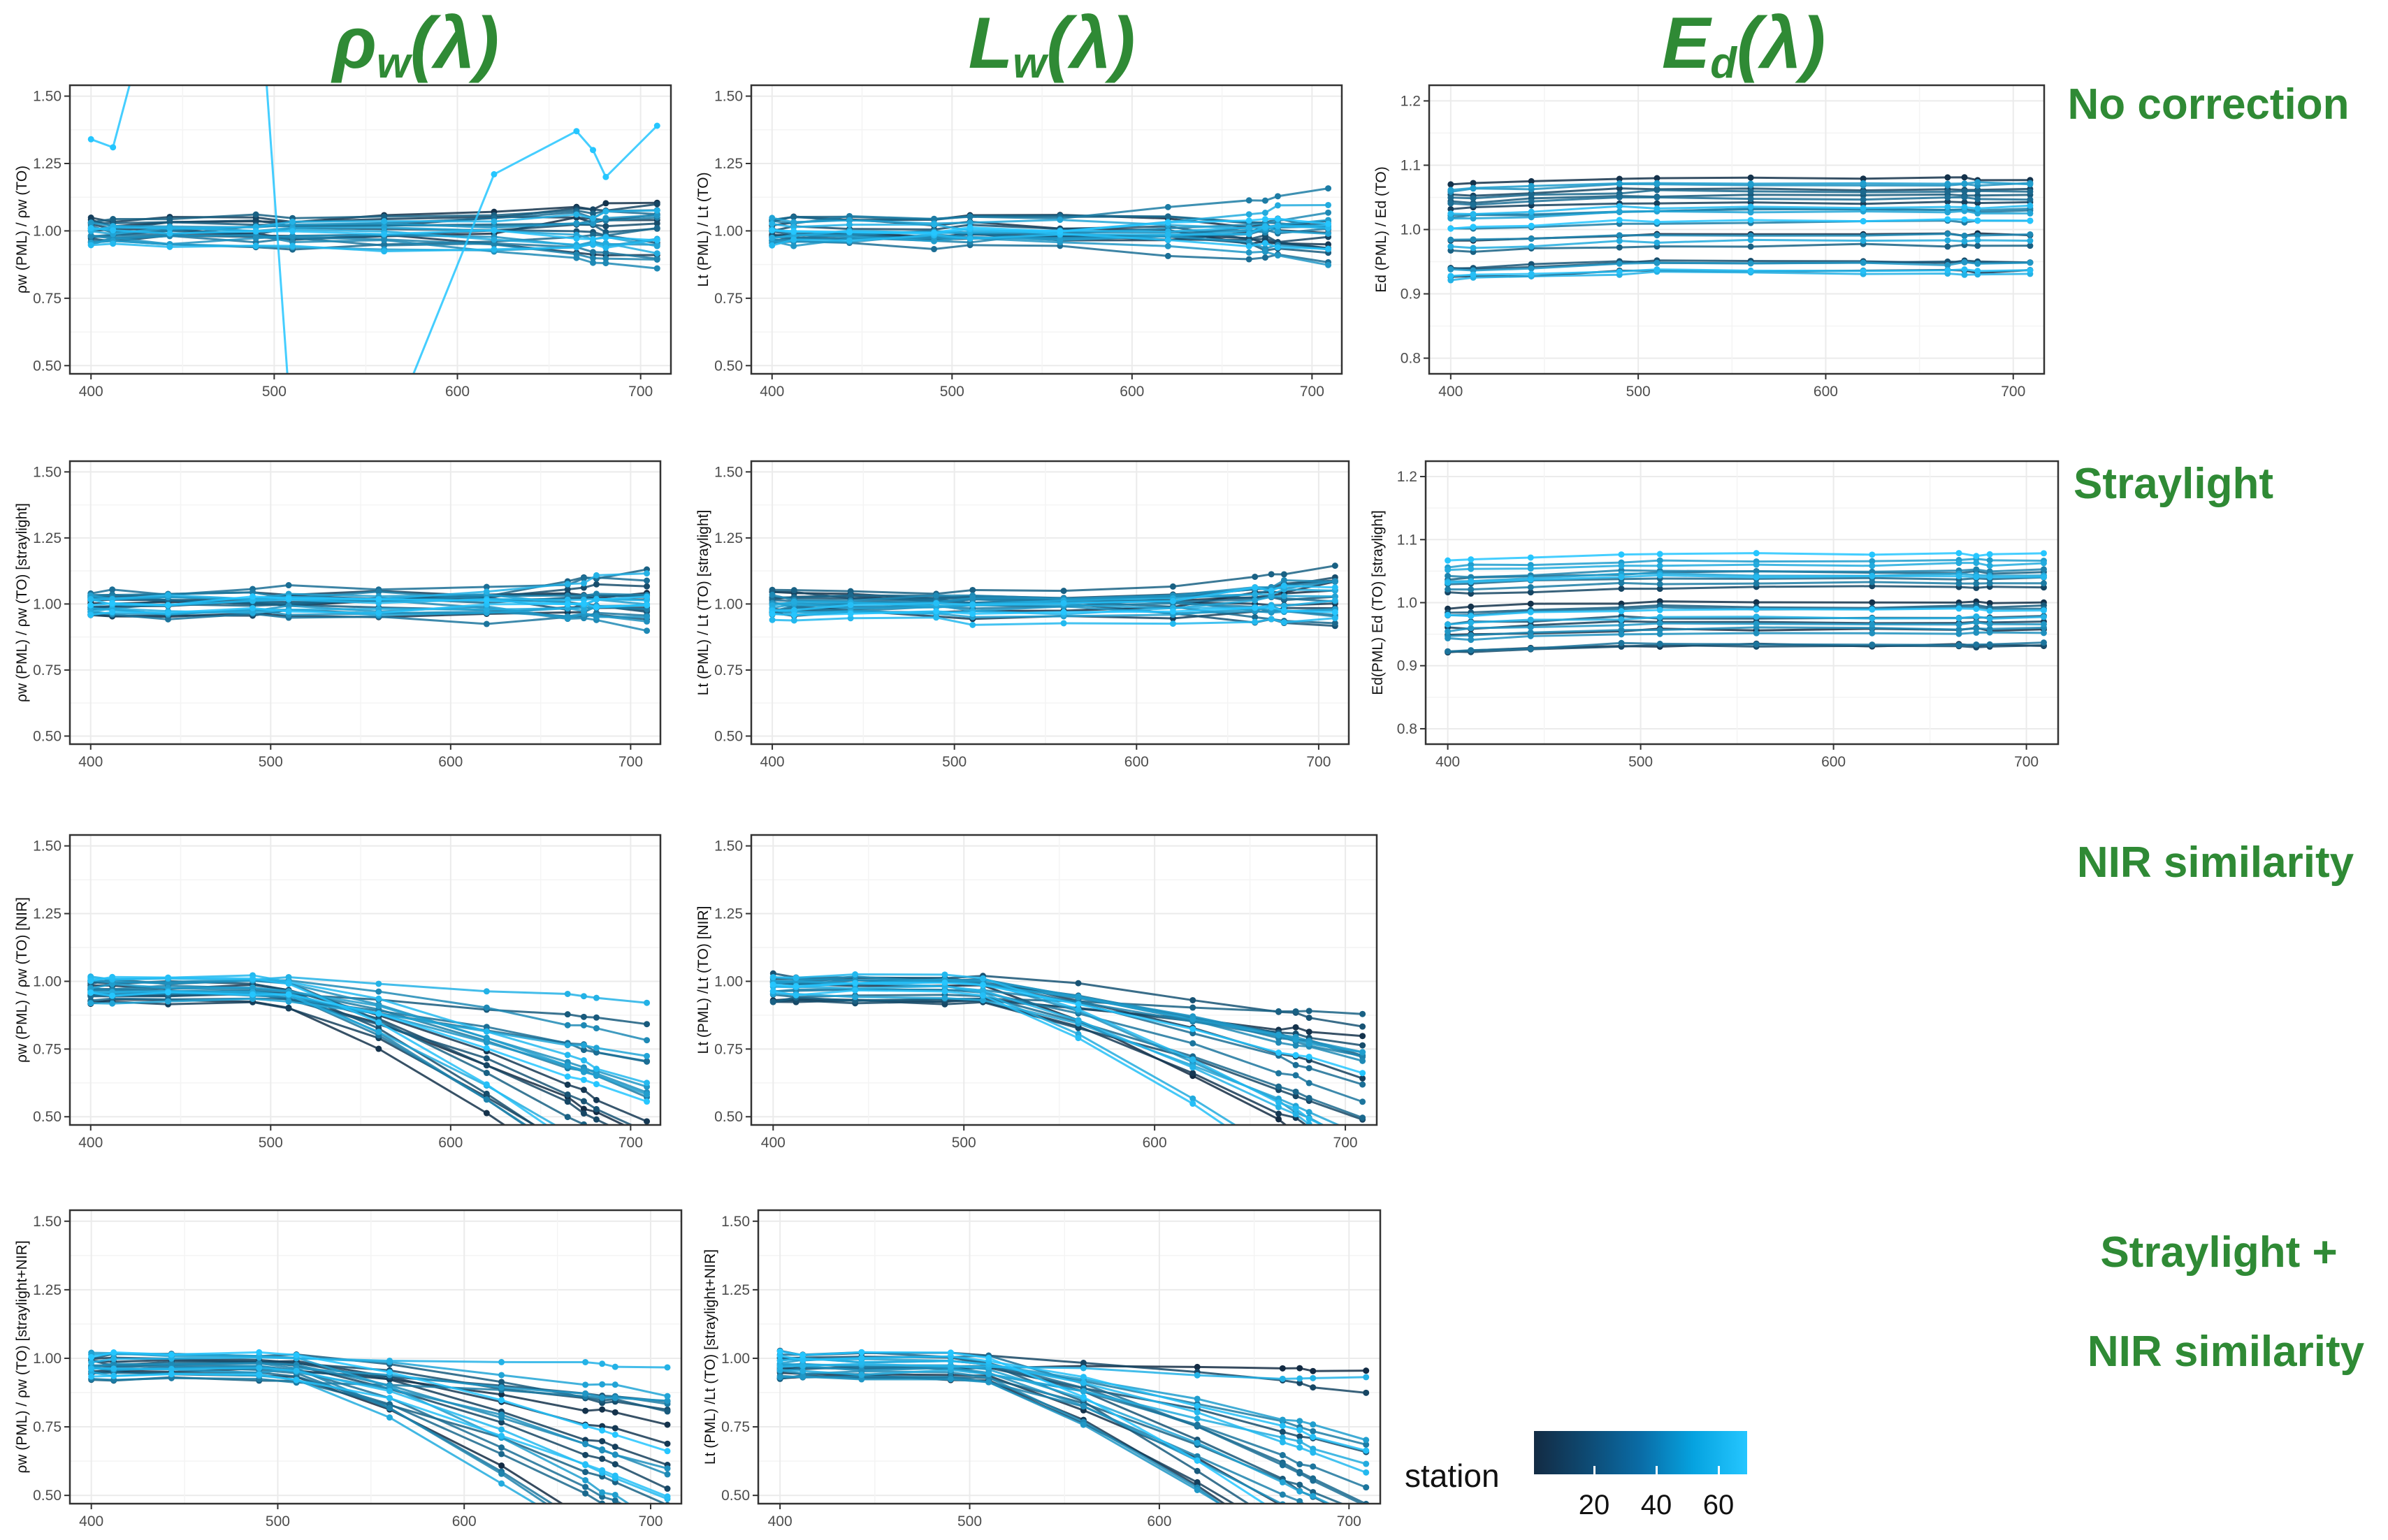 This screenshot has height=1540, width=2388. What do you see at coordinates (365, 603) in the screenshot?
I see `panel-frame` at bounding box center [365, 603].